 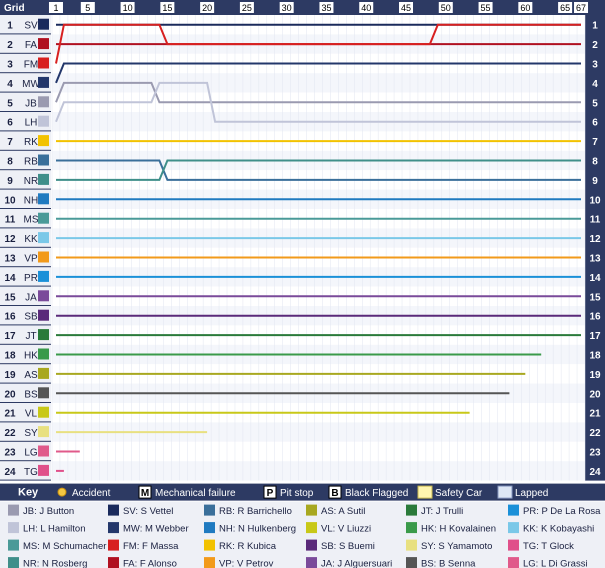 What do you see at coordinates (595, 394) in the screenshot?
I see `final-position-number: 20` at bounding box center [595, 394].